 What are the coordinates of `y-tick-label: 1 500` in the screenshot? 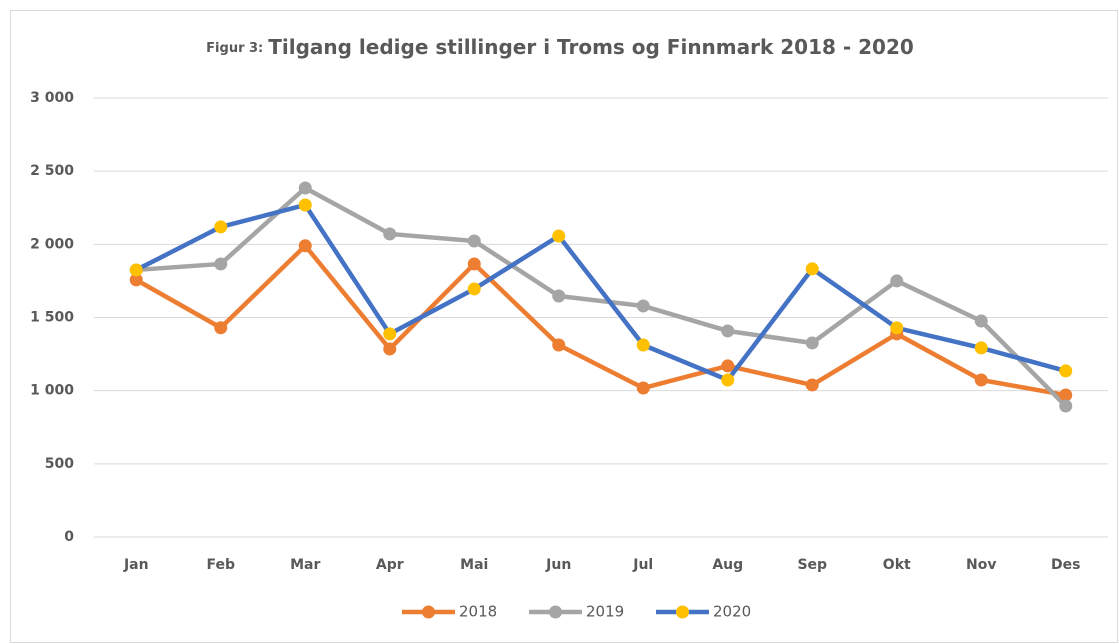 It's located at (52, 318).